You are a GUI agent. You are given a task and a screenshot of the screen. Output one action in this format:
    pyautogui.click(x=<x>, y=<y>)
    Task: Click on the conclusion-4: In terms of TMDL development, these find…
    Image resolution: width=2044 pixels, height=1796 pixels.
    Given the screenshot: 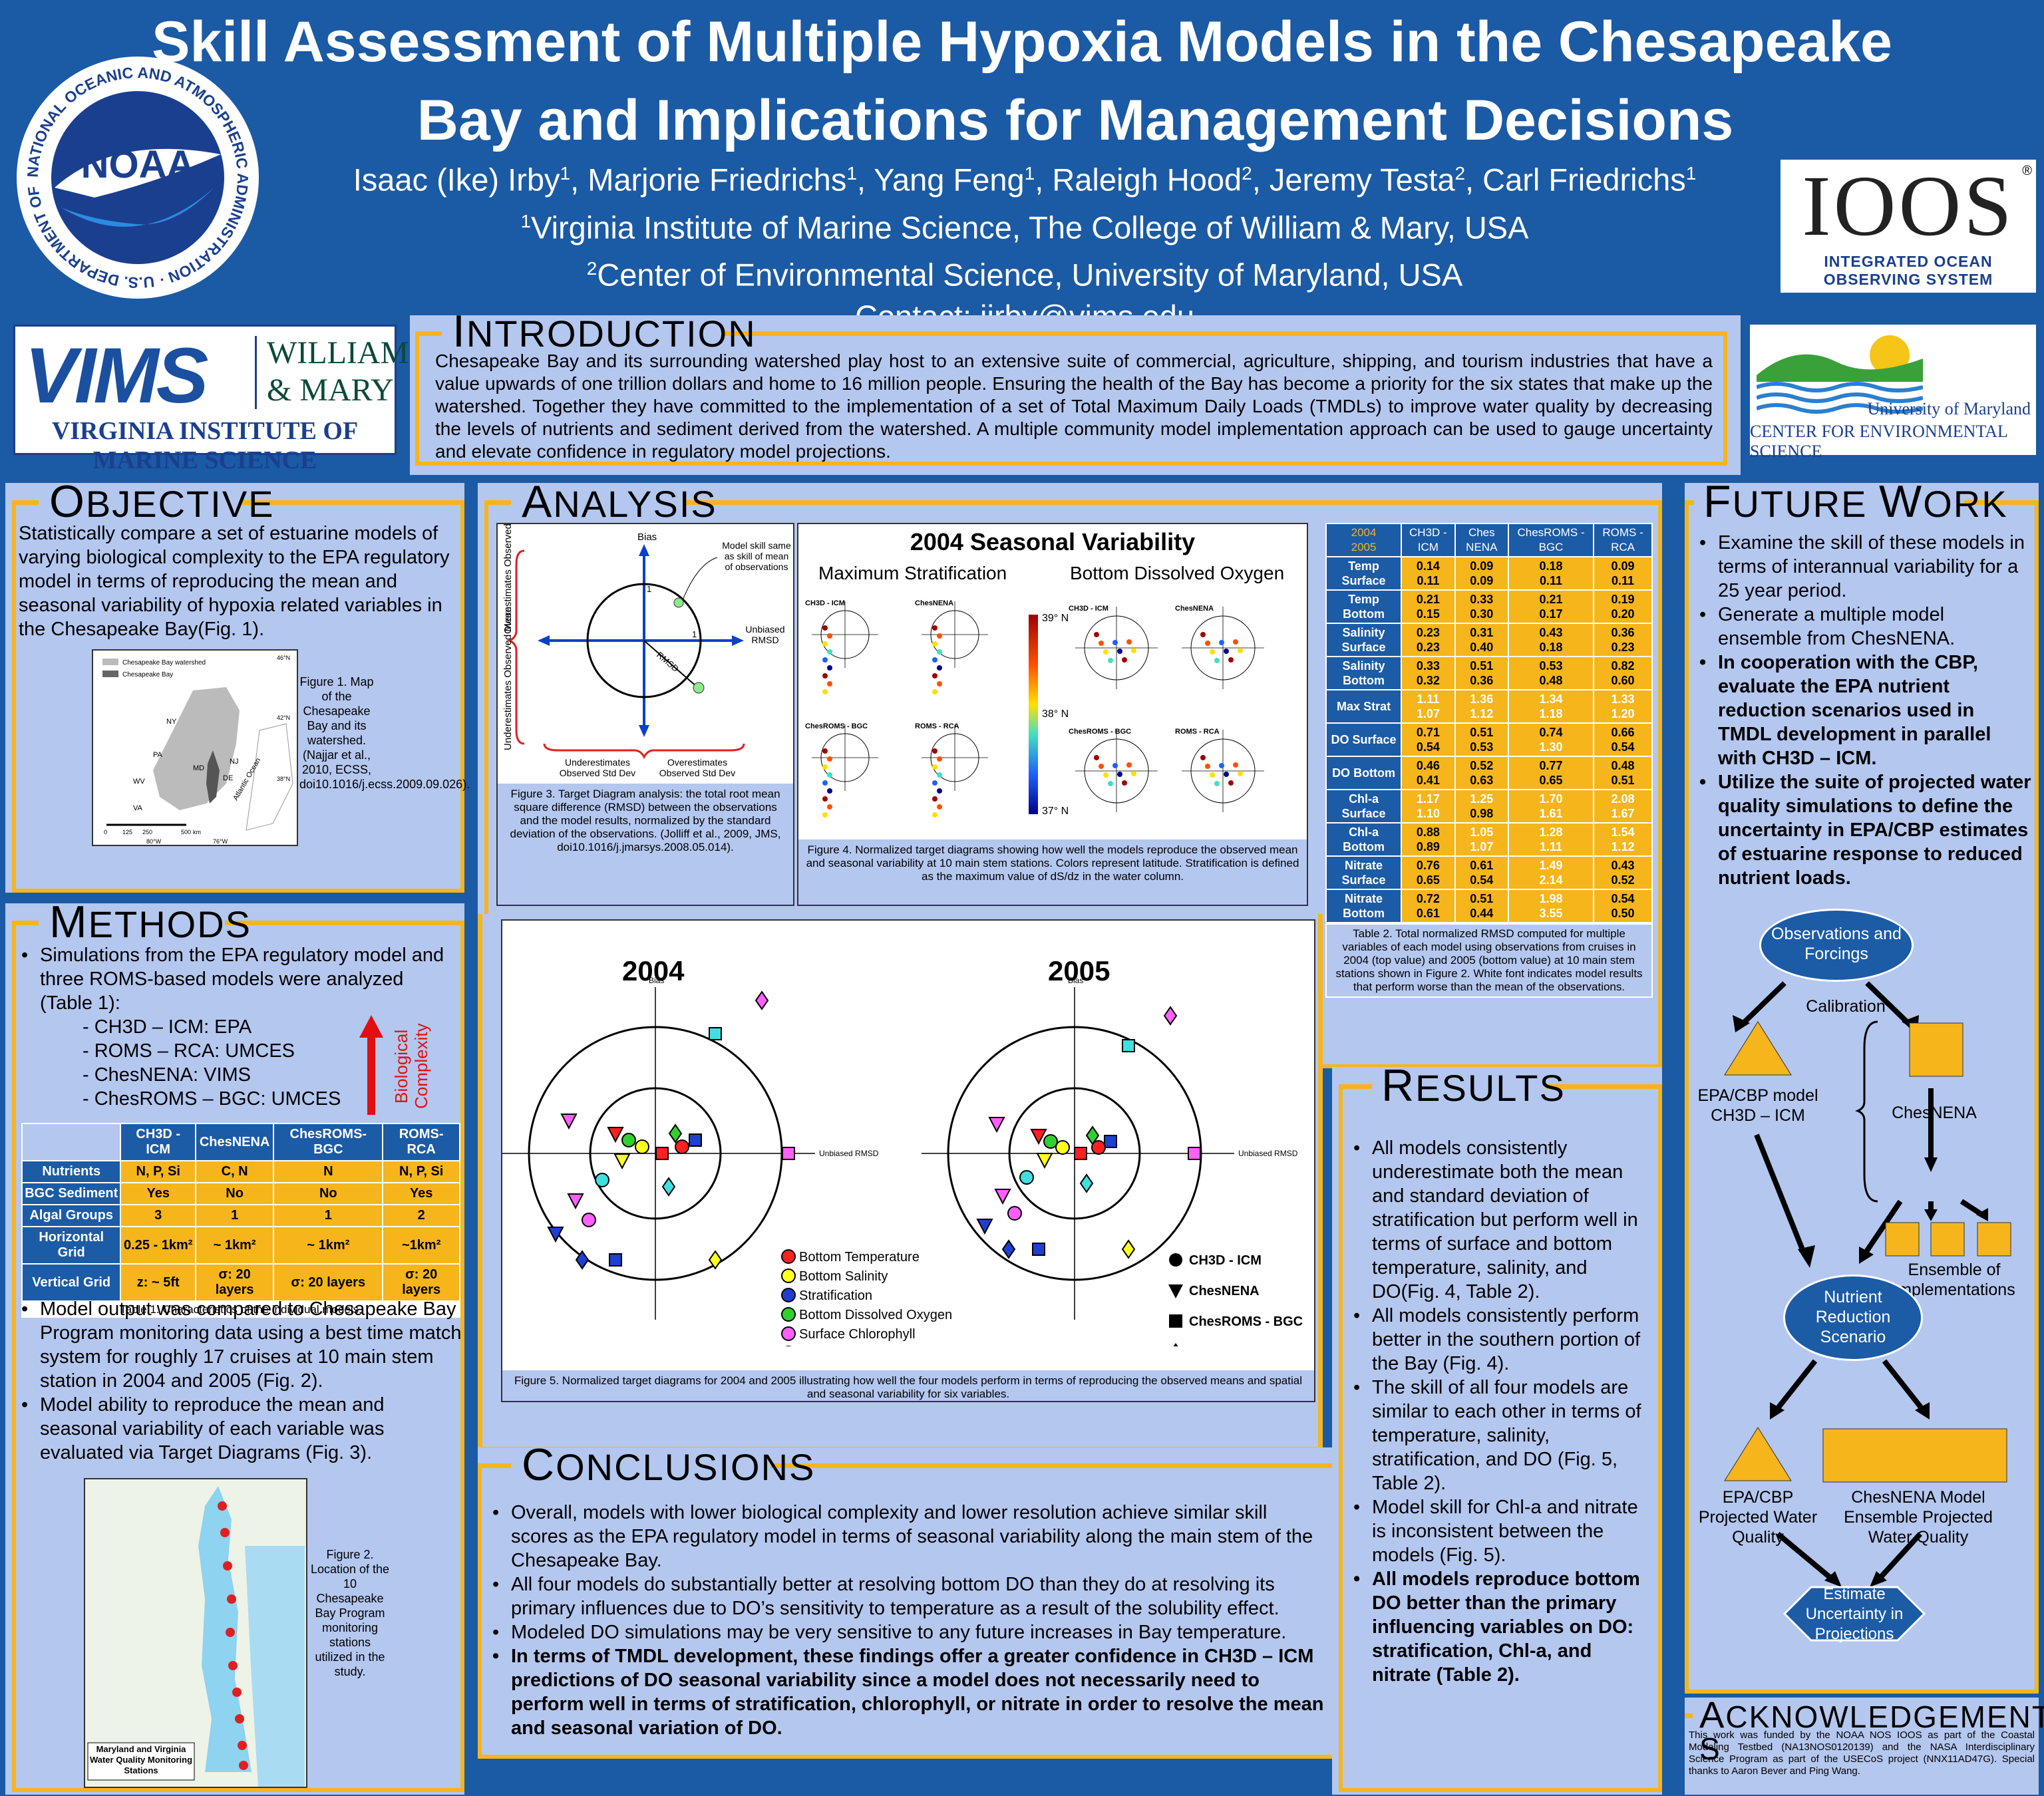 What is the action you would take?
    pyautogui.click(x=907, y=1692)
    